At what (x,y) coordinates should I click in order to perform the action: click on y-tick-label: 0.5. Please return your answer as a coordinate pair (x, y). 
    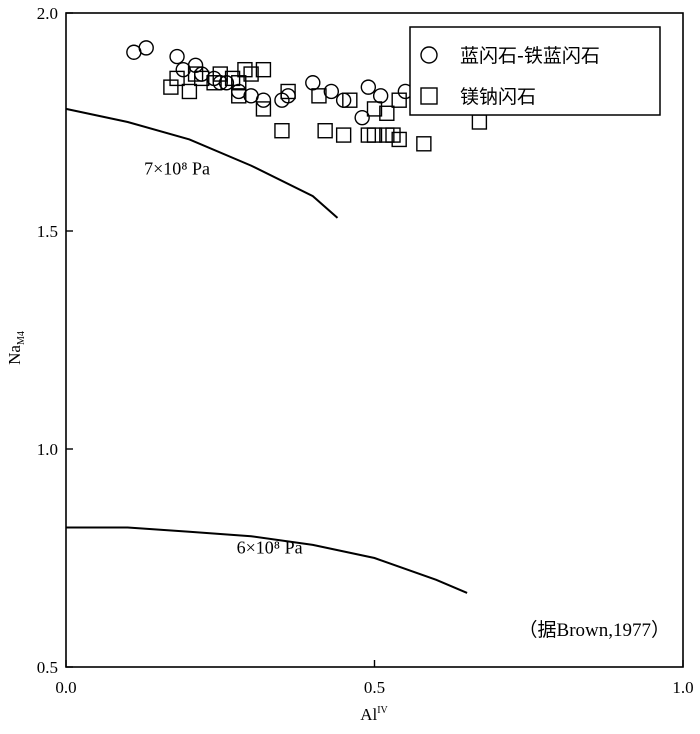
    Looking at the image, I should click on (47, 667).